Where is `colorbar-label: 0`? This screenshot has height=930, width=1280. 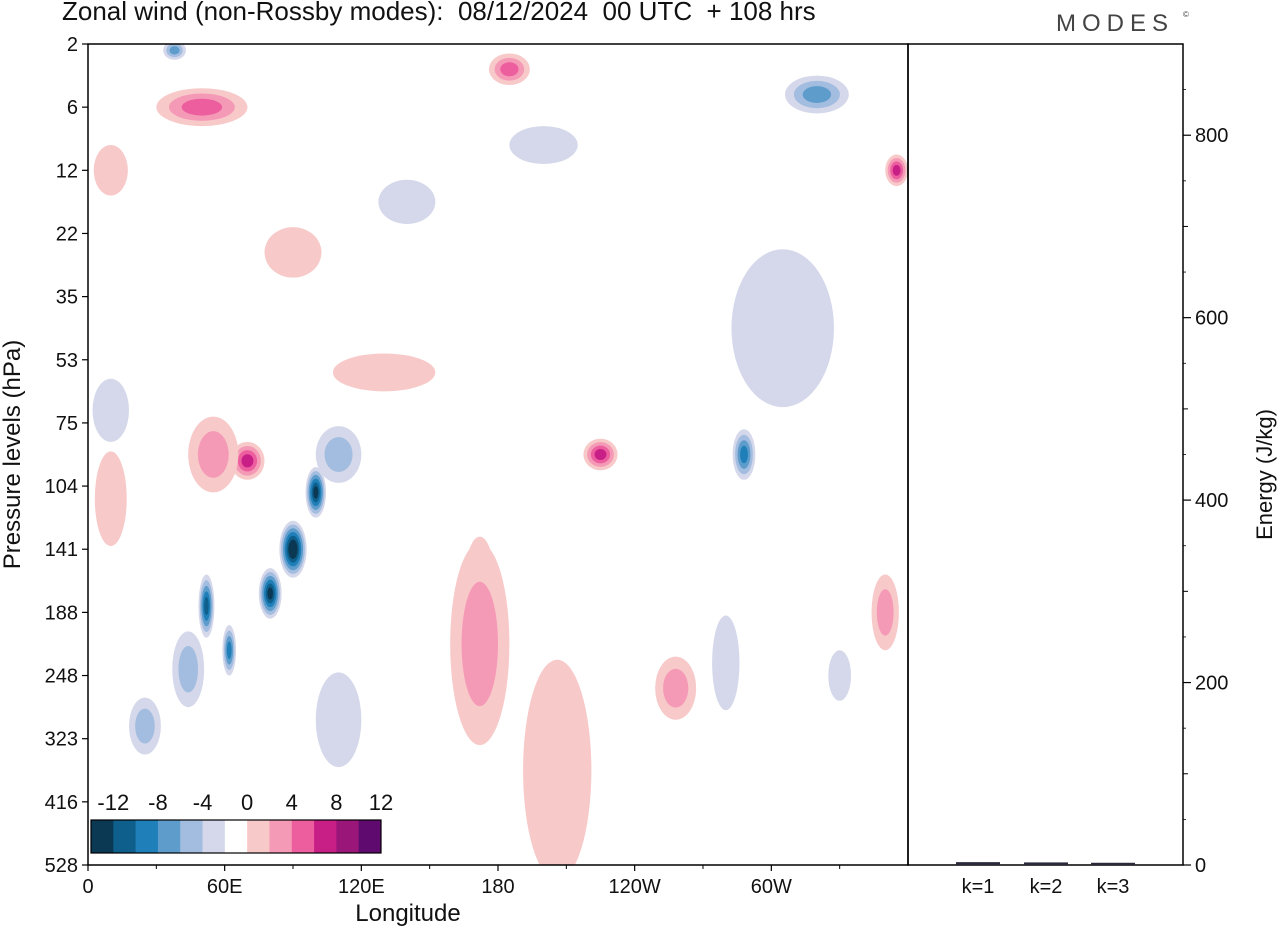
colorbar-label: 0 is located at coordinates (247, 802).